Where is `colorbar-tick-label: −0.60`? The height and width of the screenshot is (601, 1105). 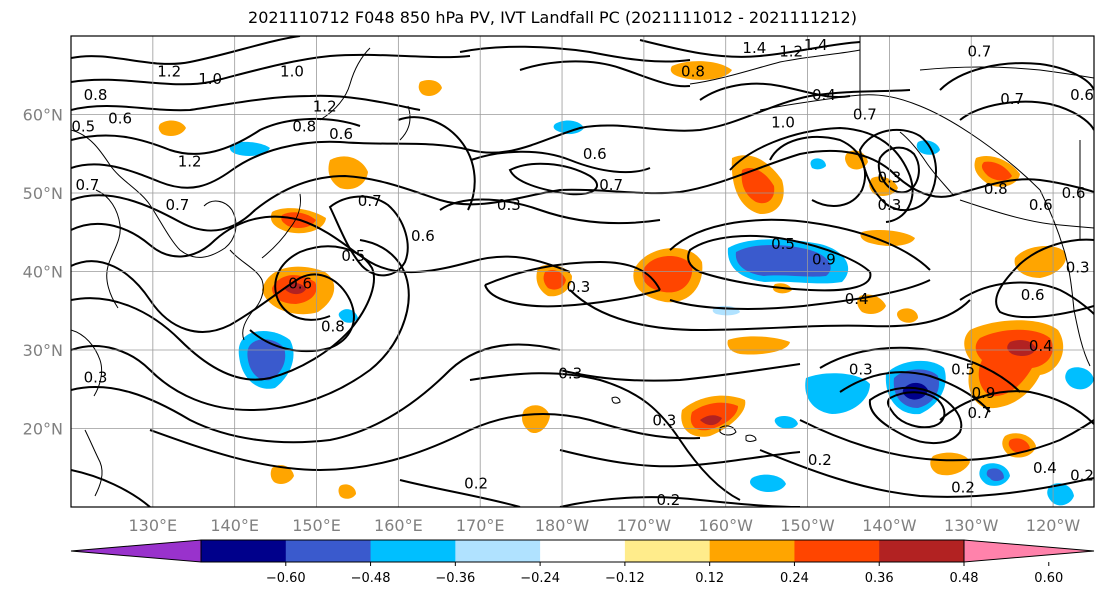
colorbar-tick-label: −0.60 is located at coordinates (286, 578).